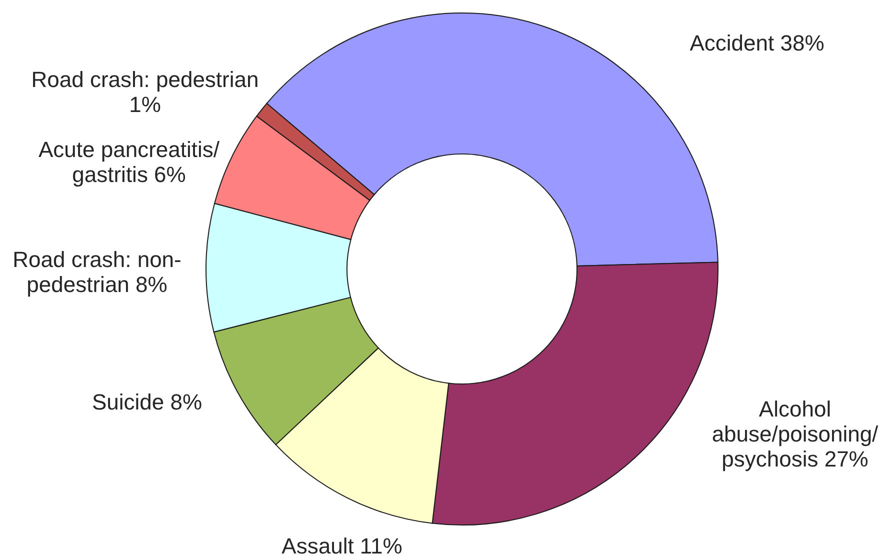 This screenshot has width=879, height=559. Describe the element at coordinates (147, 402) in the screenshot. I see `slice-label: Suicide 8%` at that location.